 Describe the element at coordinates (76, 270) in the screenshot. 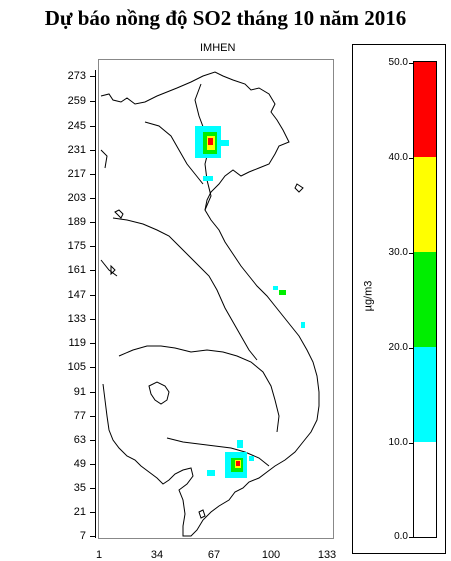

I see `y-tick-label: 161` at that location.